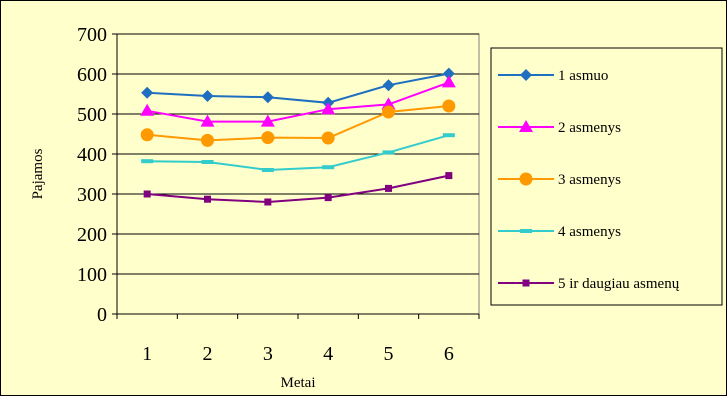 Image resolution: width=727 pixels, height=396 pixels. What do you see at coordinates (92, 235) in the screenshot?
I see `y-tick-label-2: 200` at bounding box center [92, 235].